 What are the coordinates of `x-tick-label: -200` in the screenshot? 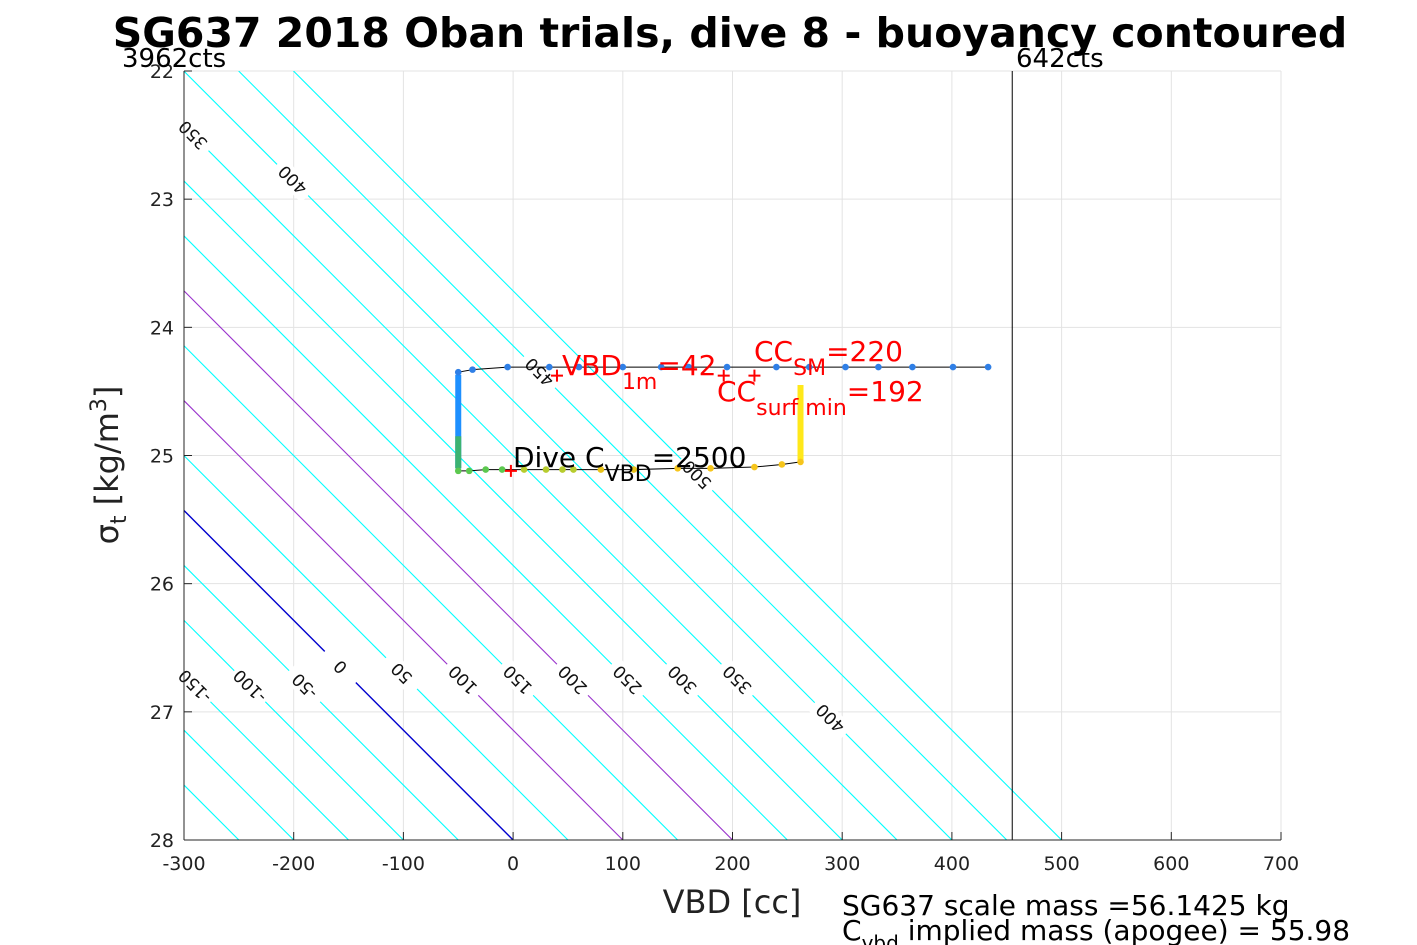 It's located at (293, 864).